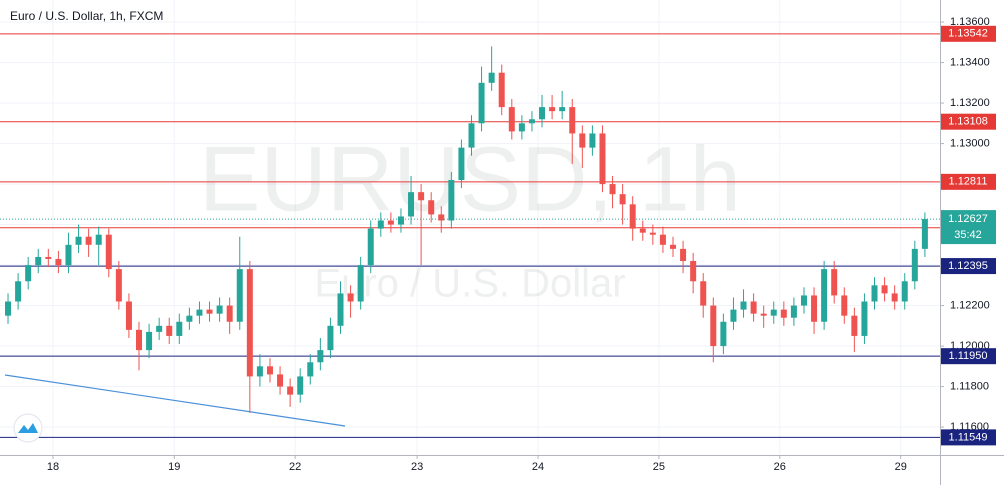 The width and height of the screenshot is (1004, 485). What do you see at coordinates (901, 467) in the screenshot?
I see `x-tick-label: 29` at bounding box center [901, 467].